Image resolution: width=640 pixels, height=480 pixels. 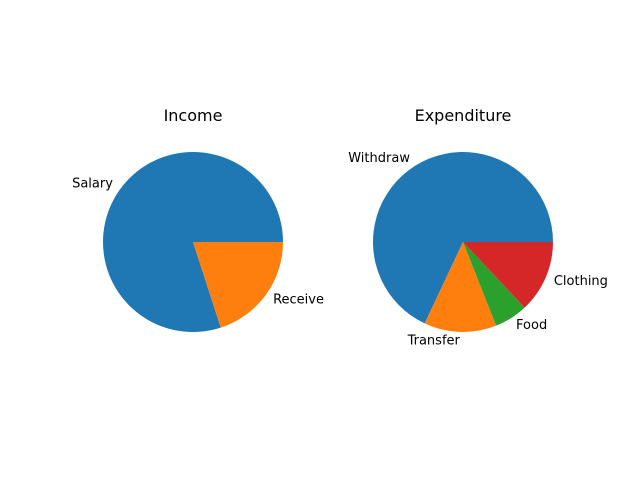 What do you see at coordinates (298, 300) in the screenshot?
I see `pie-slice-label-receive: Receive` at bounding box center [298, 300].